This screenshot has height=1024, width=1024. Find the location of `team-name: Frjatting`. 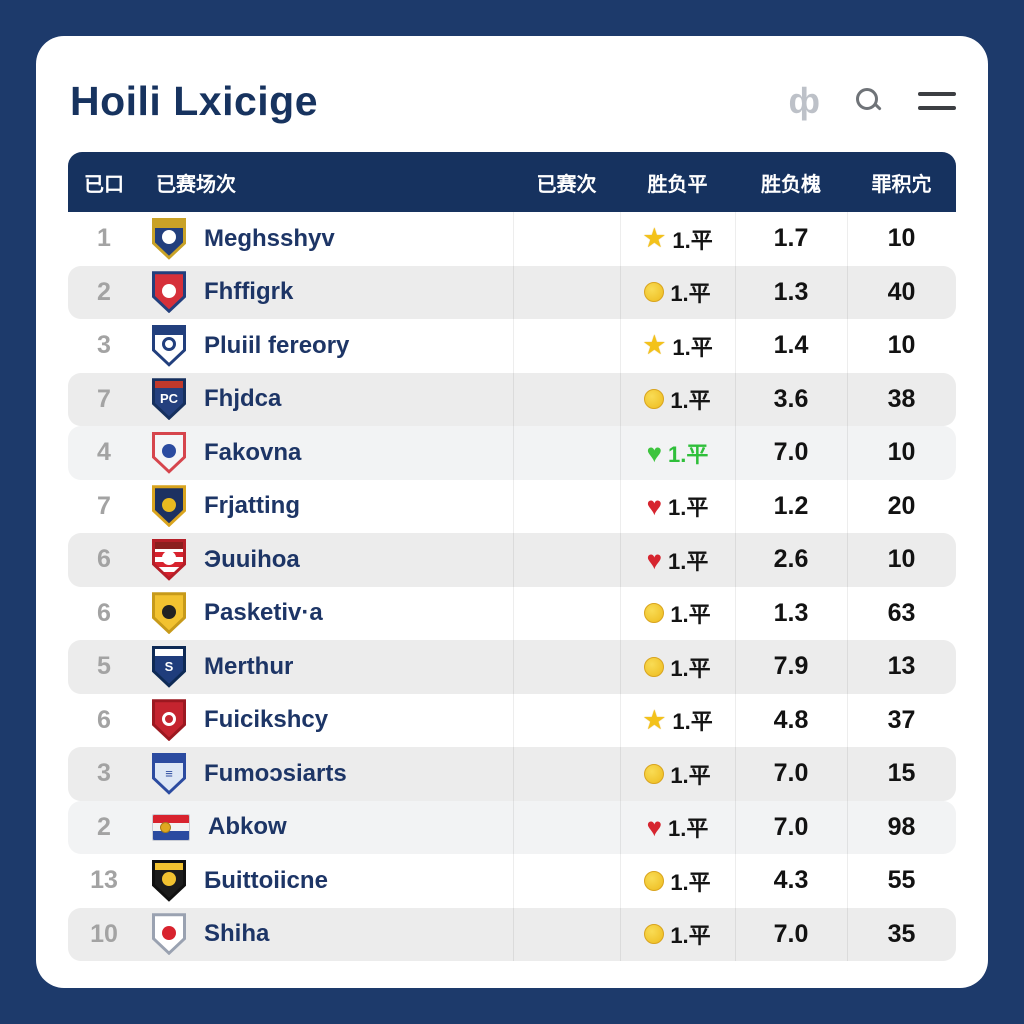

team-name: Frjatting is located at coordinates (252, 506).